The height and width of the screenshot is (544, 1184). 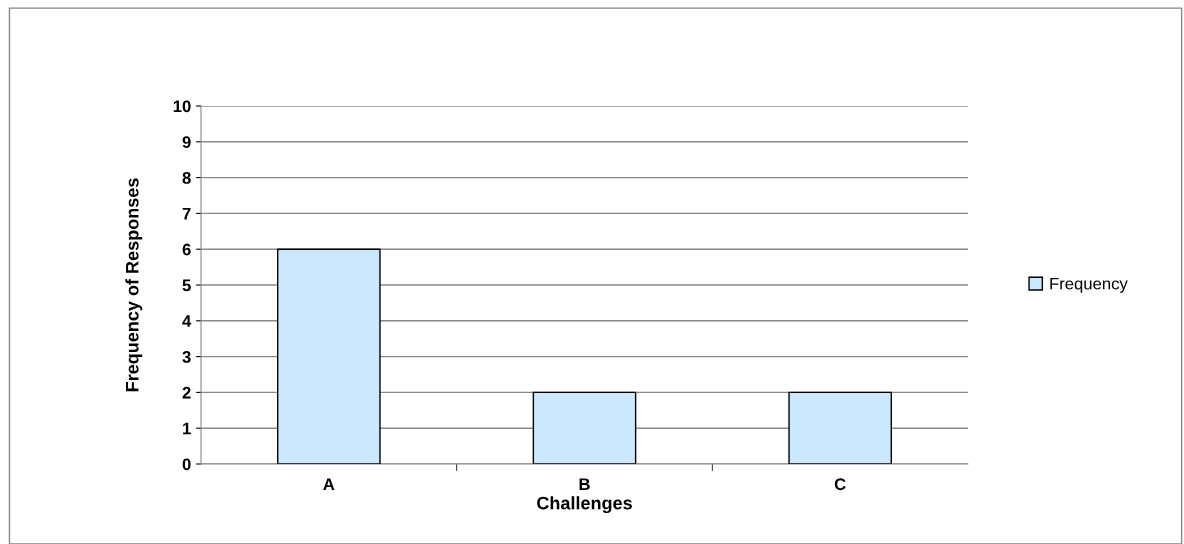 I want to click on x-tick-label: C, so click(x=840, y=484).